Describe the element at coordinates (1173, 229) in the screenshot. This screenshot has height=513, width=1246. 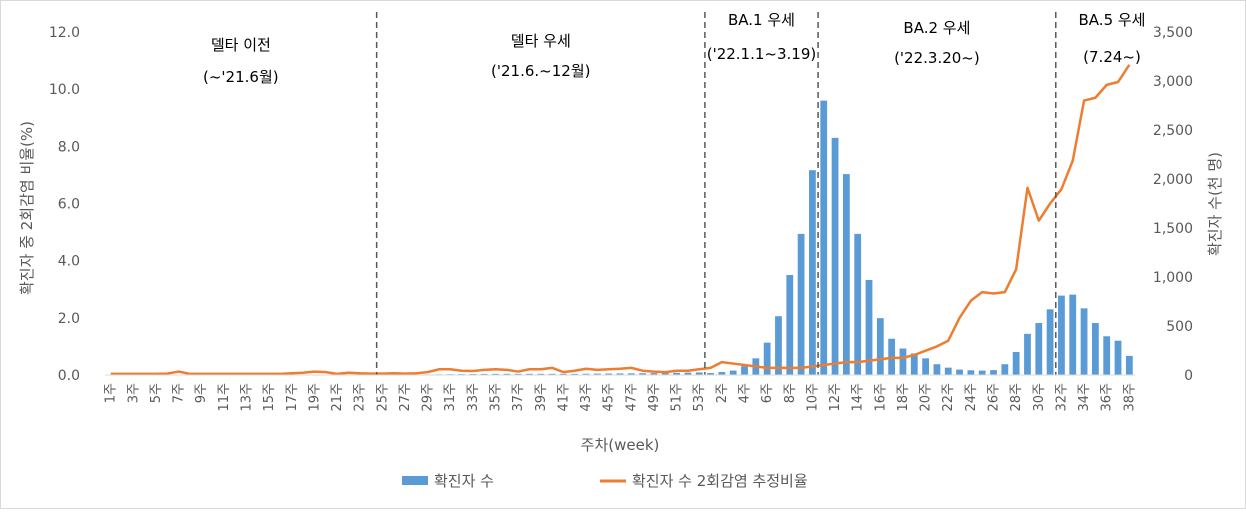
I see `right-y-tick-label: 1,500` at that location.